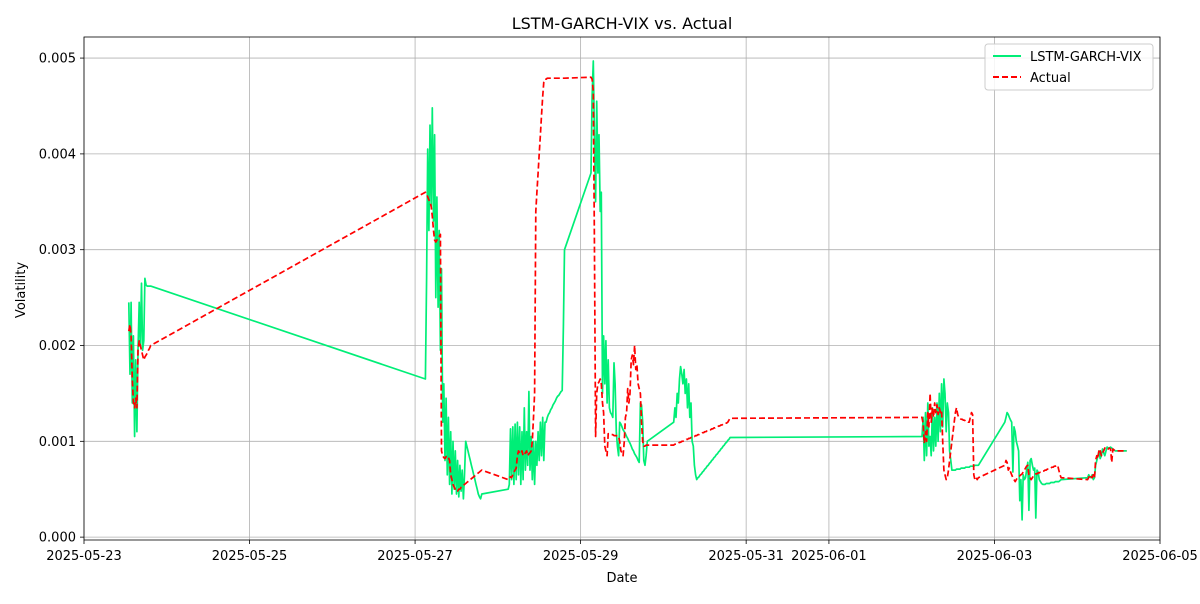 This screenshot has height=604, width=1200. What do you see at coordinates (746, 556) in the screenshot?
I see `x-tick-label: 2025-05-31` at bounding box center [746, 556].